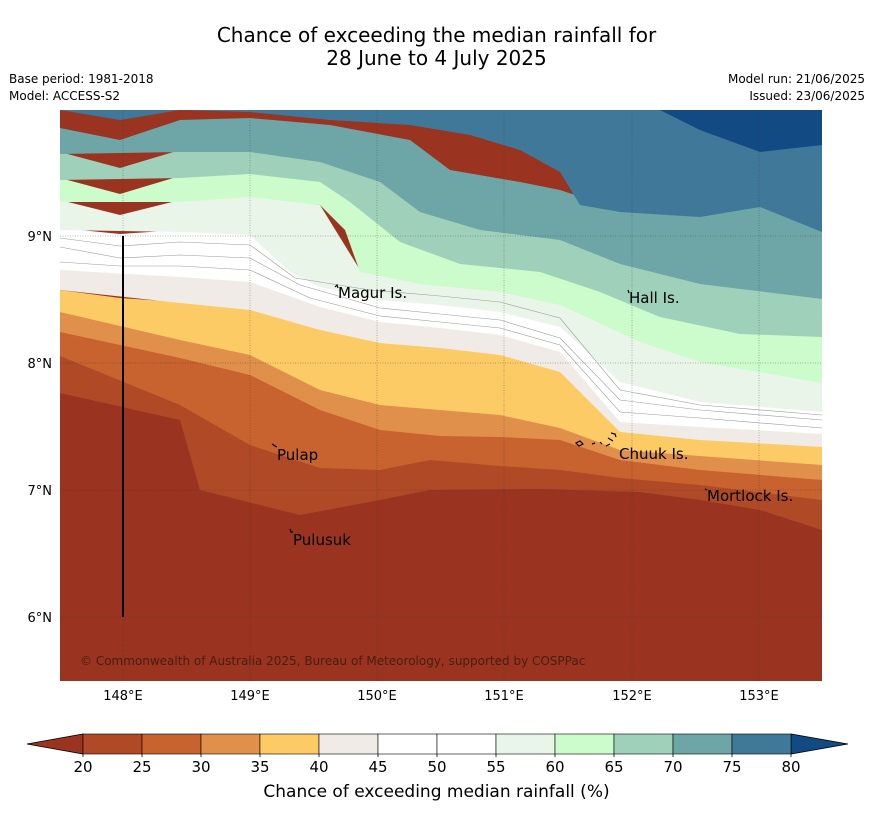  Describe the element at coordinates (796, 88) in the screenshot. I see `meta-right: Model run: 21/06/2025 Issued: 23/06/2025` at that location.